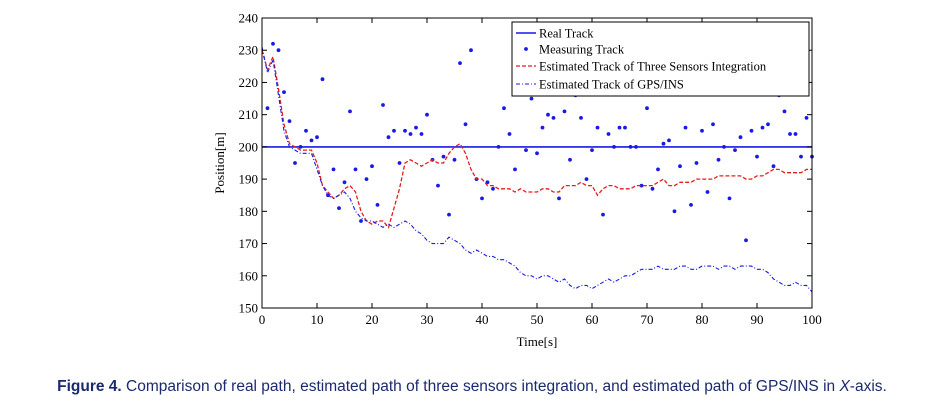 The height and width of the screenshot is (408, 944). Describe the element at coordinates (249, 146) in the screenshot. I see `y-tick-label: 200` at that location.